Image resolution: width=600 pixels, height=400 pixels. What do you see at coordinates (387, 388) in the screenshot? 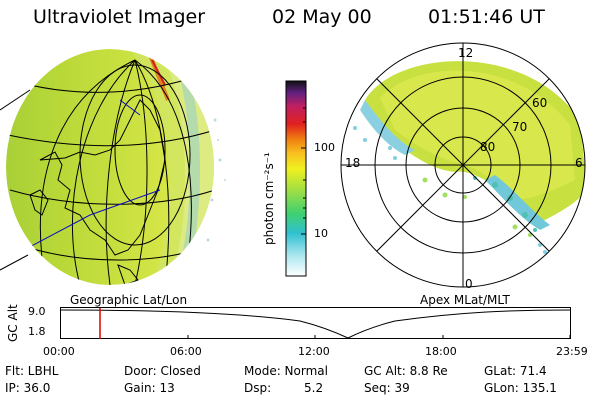
I see `status-seq: Seq: 39` at bounding box center [387, 388].